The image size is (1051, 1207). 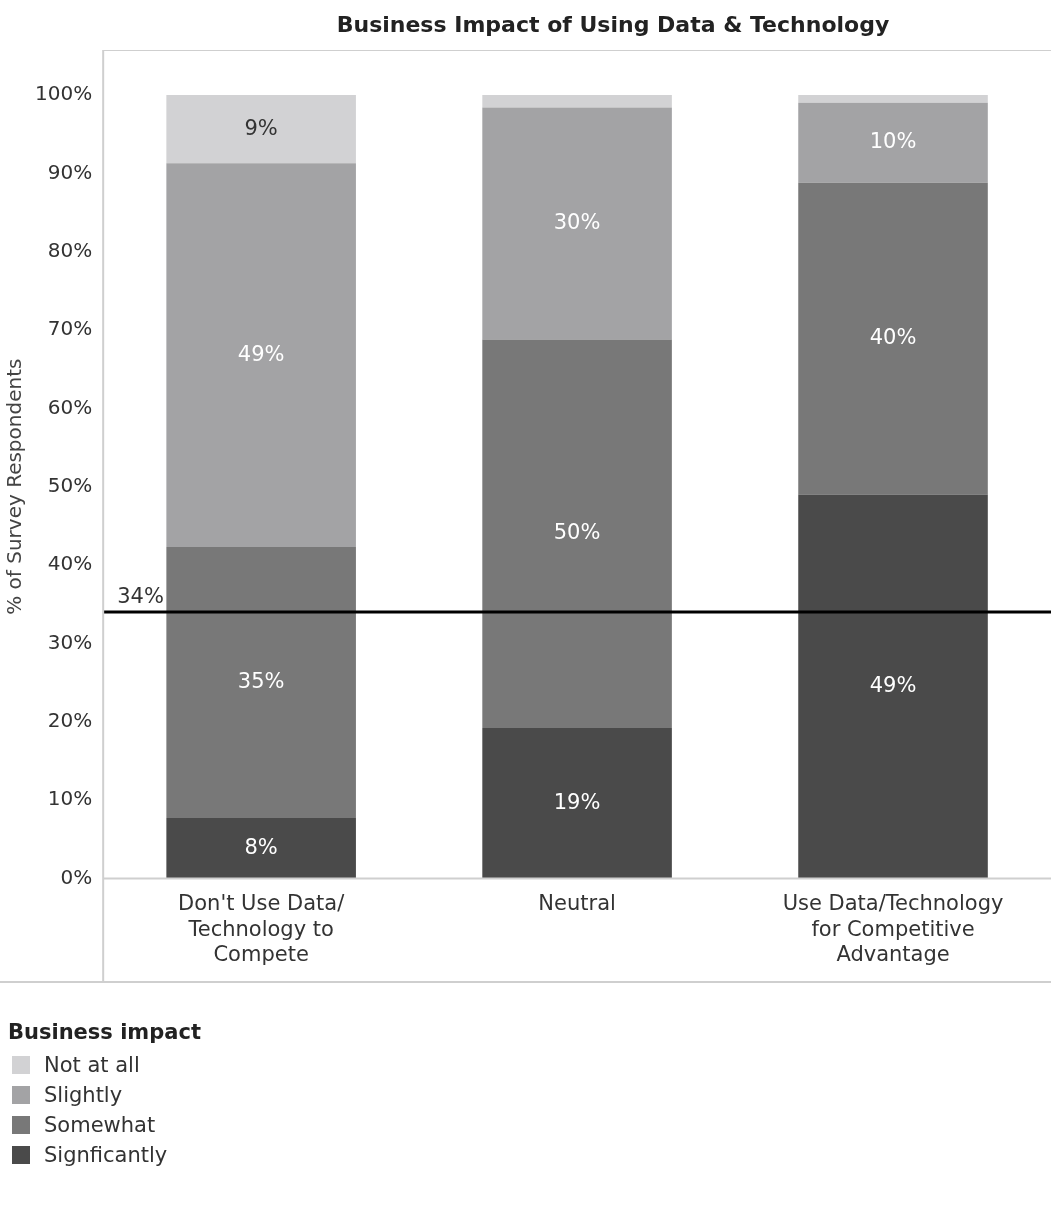 I want to click on x-tick-label: Use Data/Technology for Competitive Advantage, so click(x=893, y=928).